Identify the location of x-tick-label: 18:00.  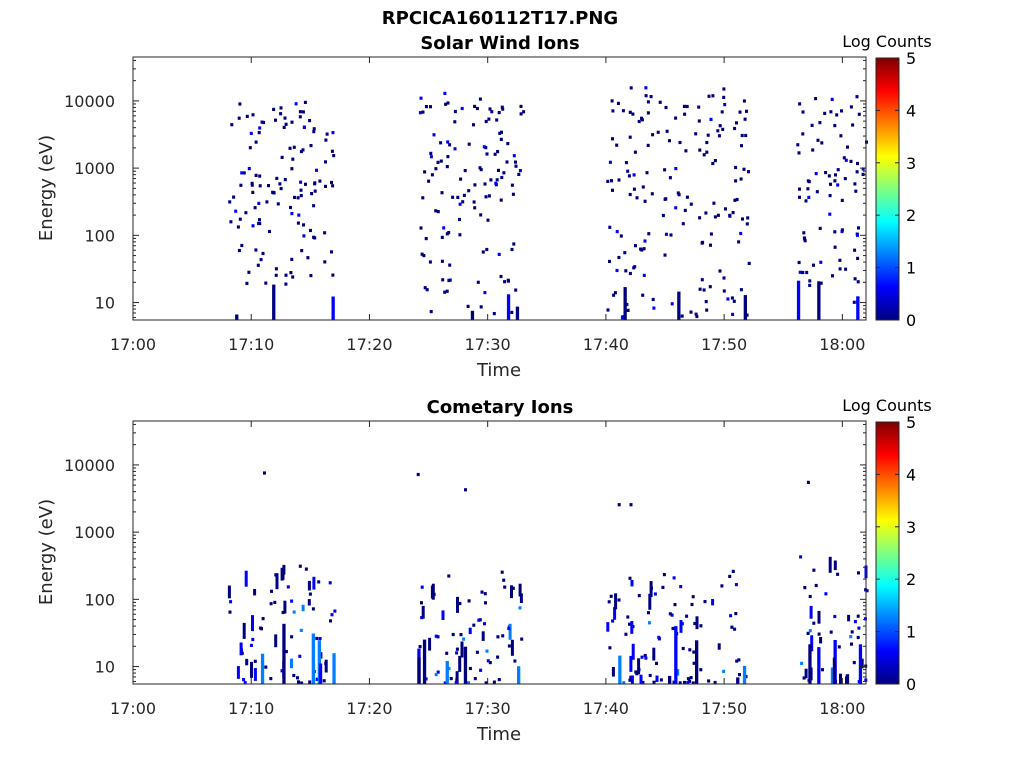
(842, 344).